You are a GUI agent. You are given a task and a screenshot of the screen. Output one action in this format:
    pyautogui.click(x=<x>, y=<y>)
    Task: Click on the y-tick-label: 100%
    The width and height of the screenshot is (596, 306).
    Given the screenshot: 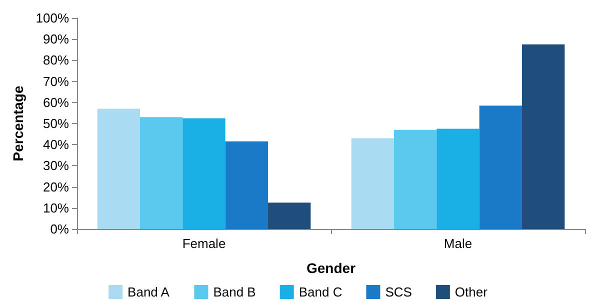 What is the action you would take?
    pyautogui.click(x=53, y=18)
    